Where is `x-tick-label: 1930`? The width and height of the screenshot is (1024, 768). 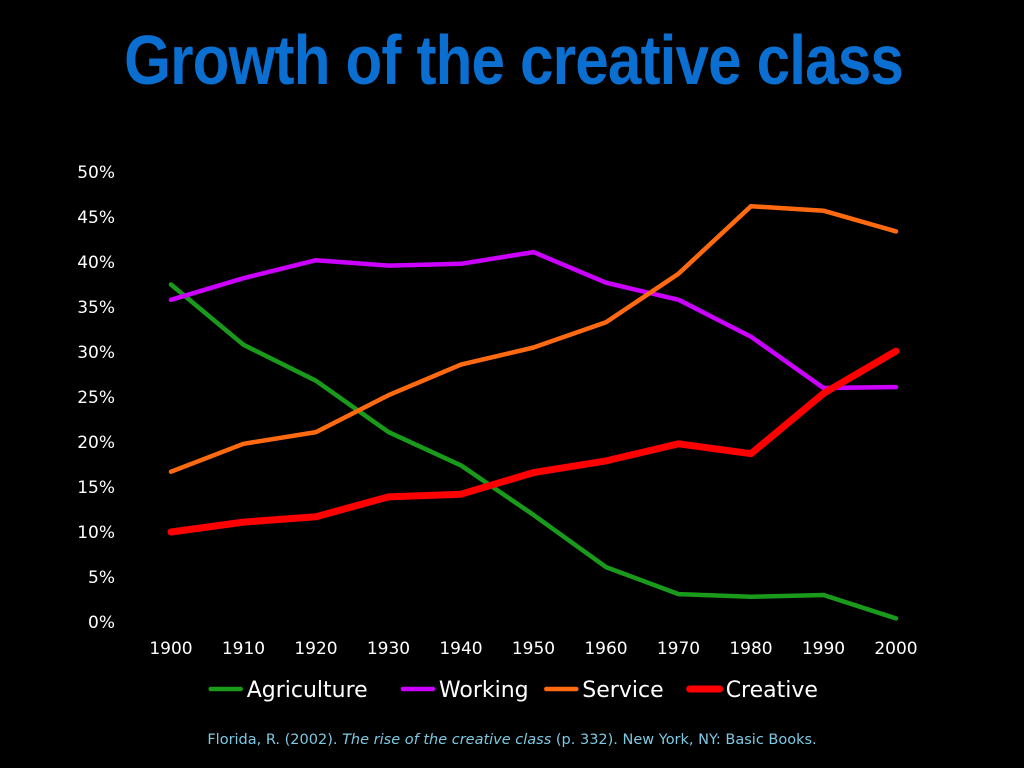 x-tick-label: 1930 is located at coordinates (388, 649).